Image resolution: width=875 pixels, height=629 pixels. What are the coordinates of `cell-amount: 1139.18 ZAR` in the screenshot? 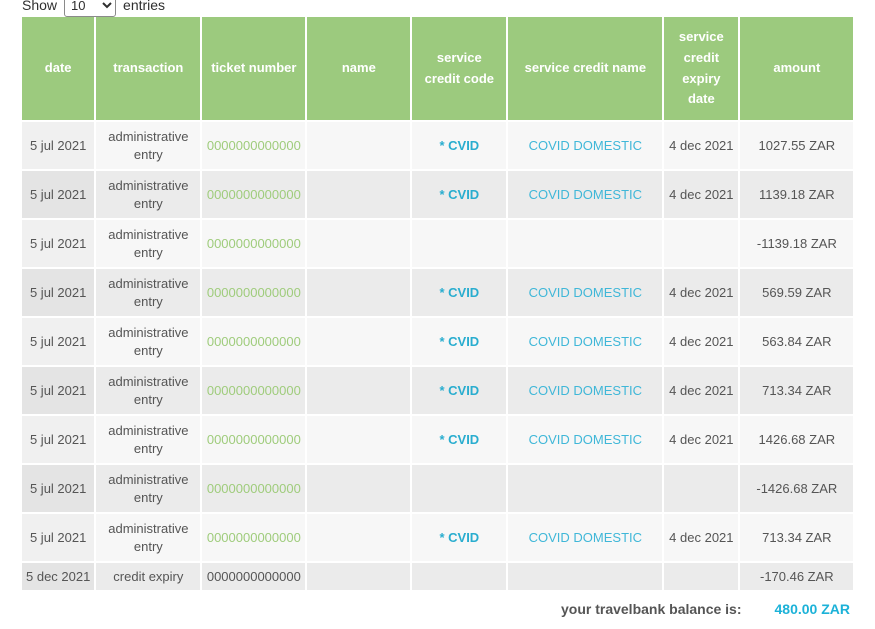 It's located at (797, 194).